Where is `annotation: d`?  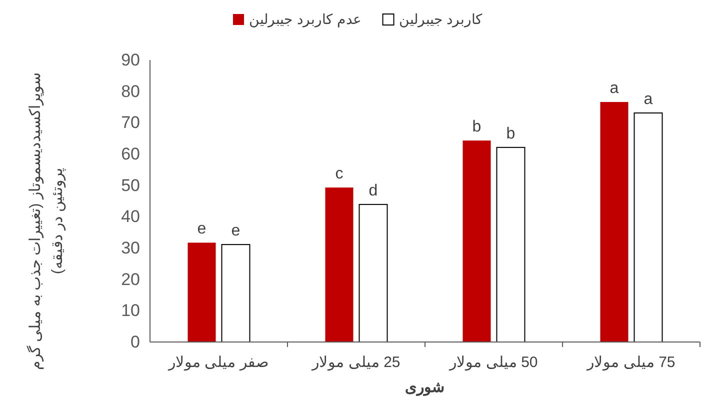
annotation: d is located at coordinates (373, 191).